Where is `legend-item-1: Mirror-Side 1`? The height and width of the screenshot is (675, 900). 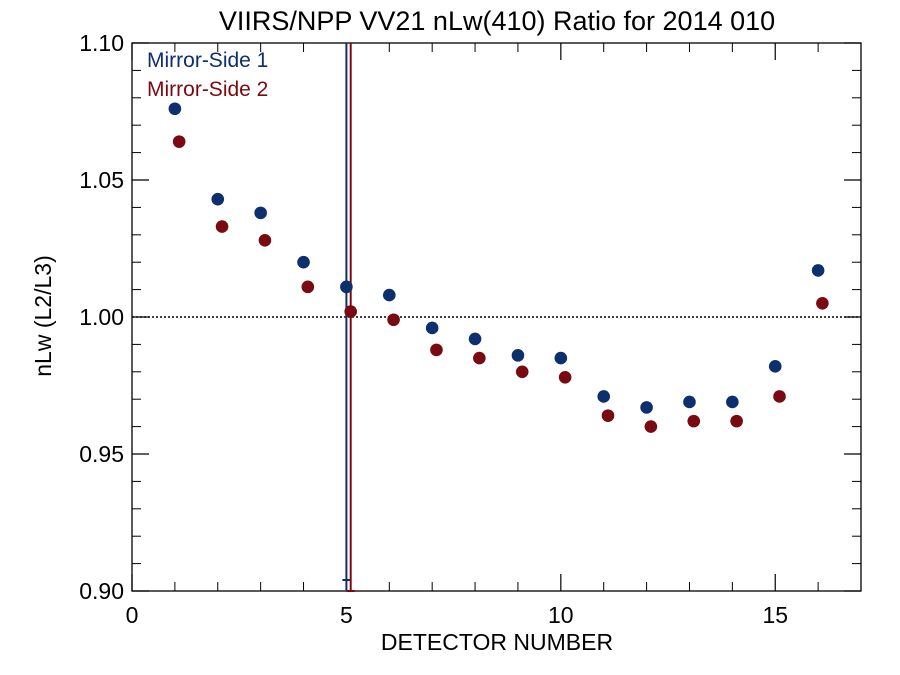 legend-item-1: Mirror-Side 1 is located at coordinates (207, 60).